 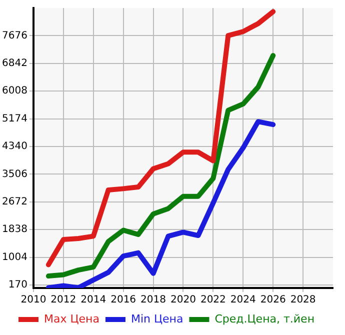 I want to click on y-tick-label: 1838, so click(x=15, y=230).